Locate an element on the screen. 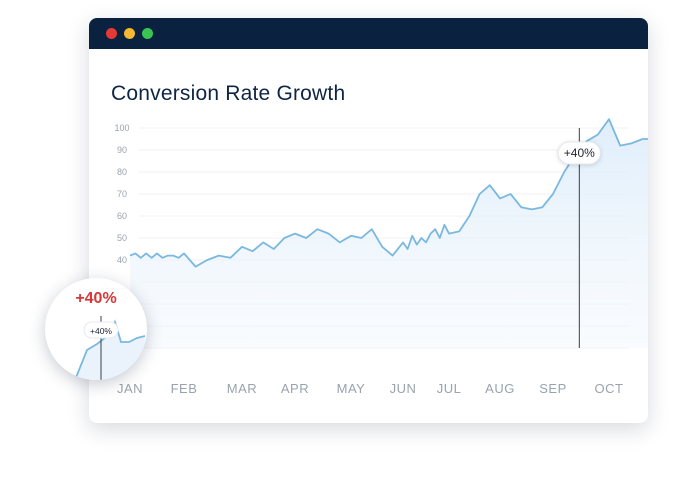 This screenshot has width=697, height=503. x-month-label: JUN is located at coordinates (403, 388).